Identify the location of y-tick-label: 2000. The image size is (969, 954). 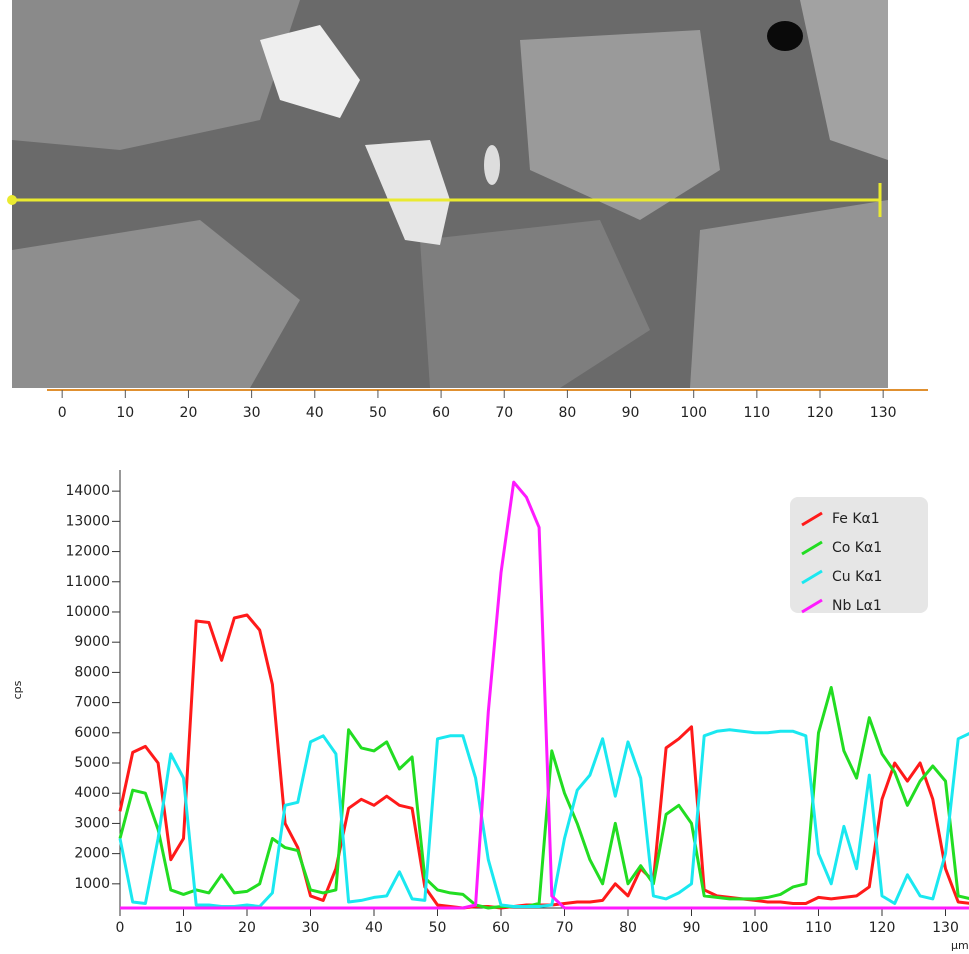
(92, 854).